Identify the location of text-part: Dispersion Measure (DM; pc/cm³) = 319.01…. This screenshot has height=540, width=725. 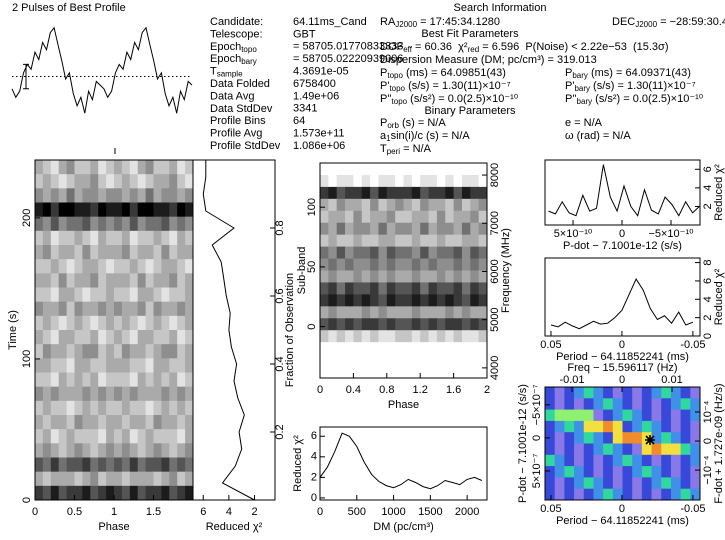
(488, 60).